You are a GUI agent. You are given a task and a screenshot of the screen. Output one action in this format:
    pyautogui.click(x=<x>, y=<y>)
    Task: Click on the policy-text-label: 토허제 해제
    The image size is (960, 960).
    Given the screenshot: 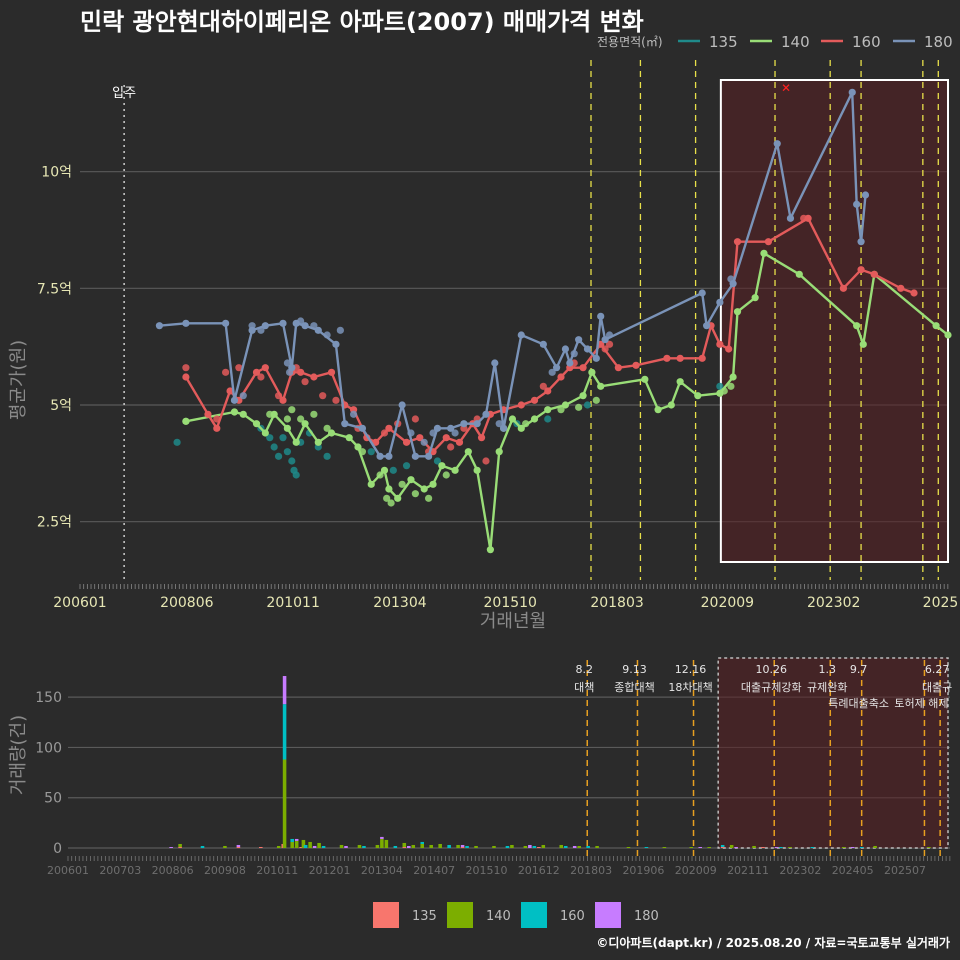 What is the action you would take?
    pyautogui.click(x=921, y=703)
    